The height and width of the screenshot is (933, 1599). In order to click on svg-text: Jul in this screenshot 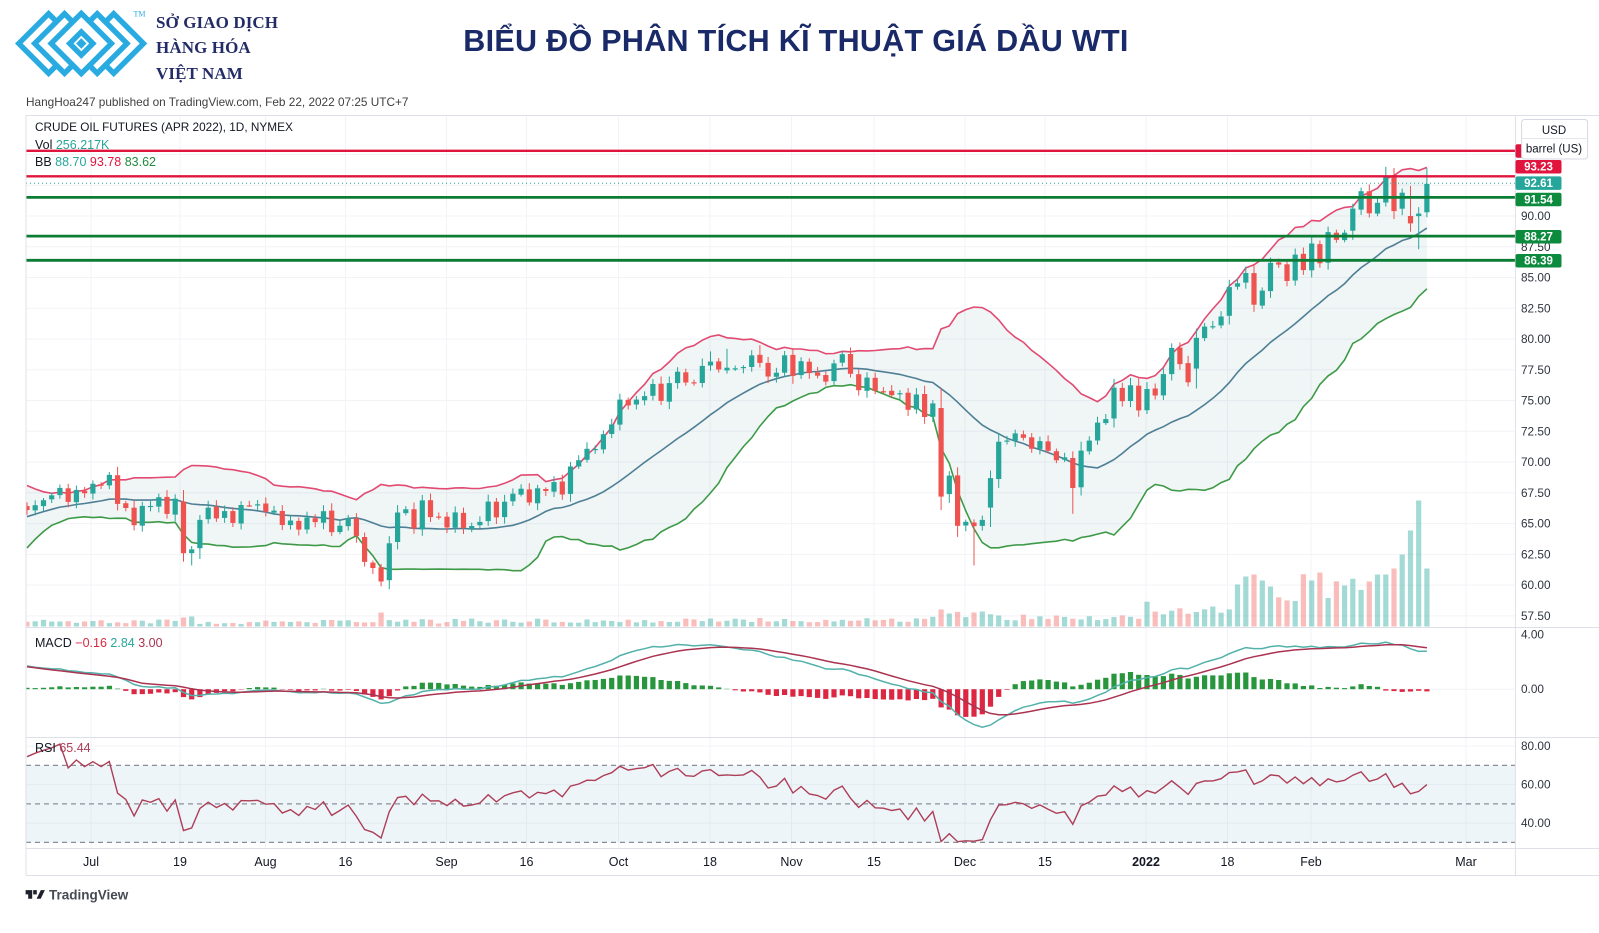, I will do `click(91, 862)`.